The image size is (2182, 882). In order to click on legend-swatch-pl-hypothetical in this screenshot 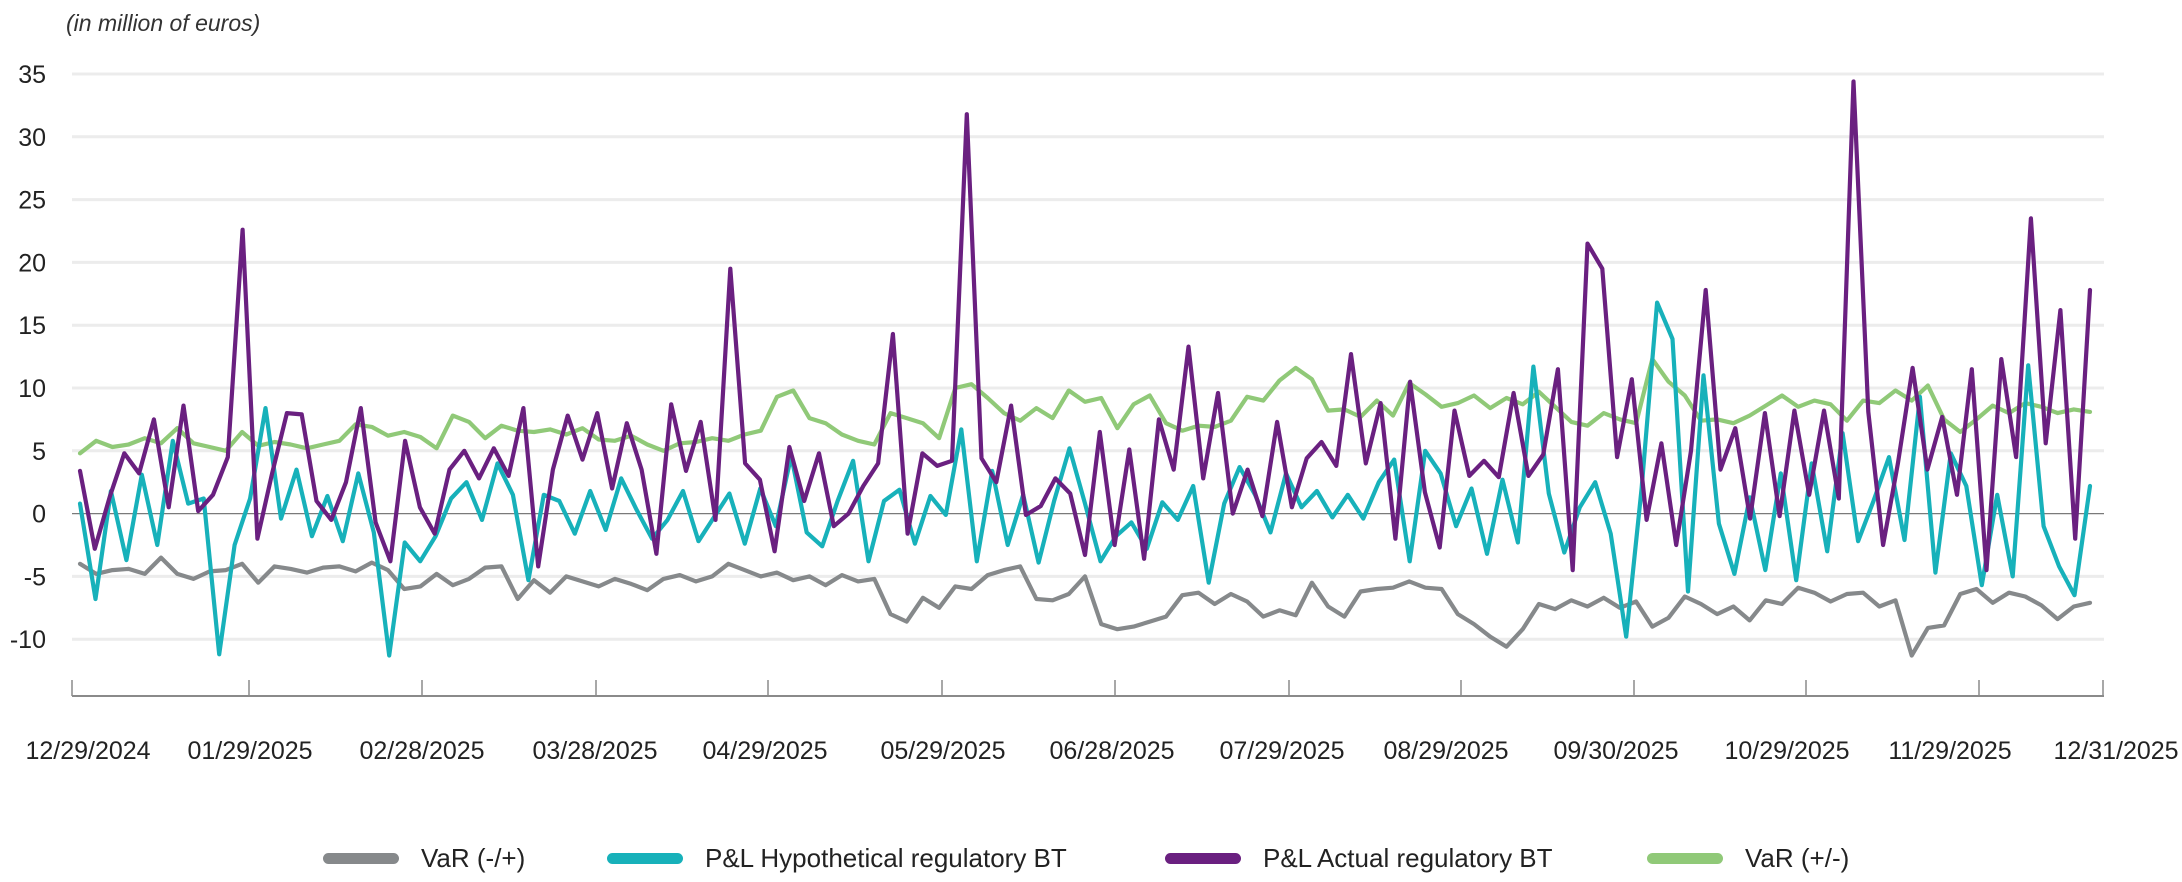, I will do `click(645, 858)`.